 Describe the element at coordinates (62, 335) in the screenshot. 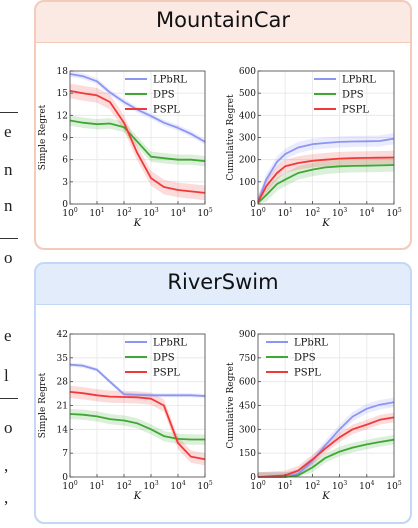

I see `y-tick-label: 42` at that location.